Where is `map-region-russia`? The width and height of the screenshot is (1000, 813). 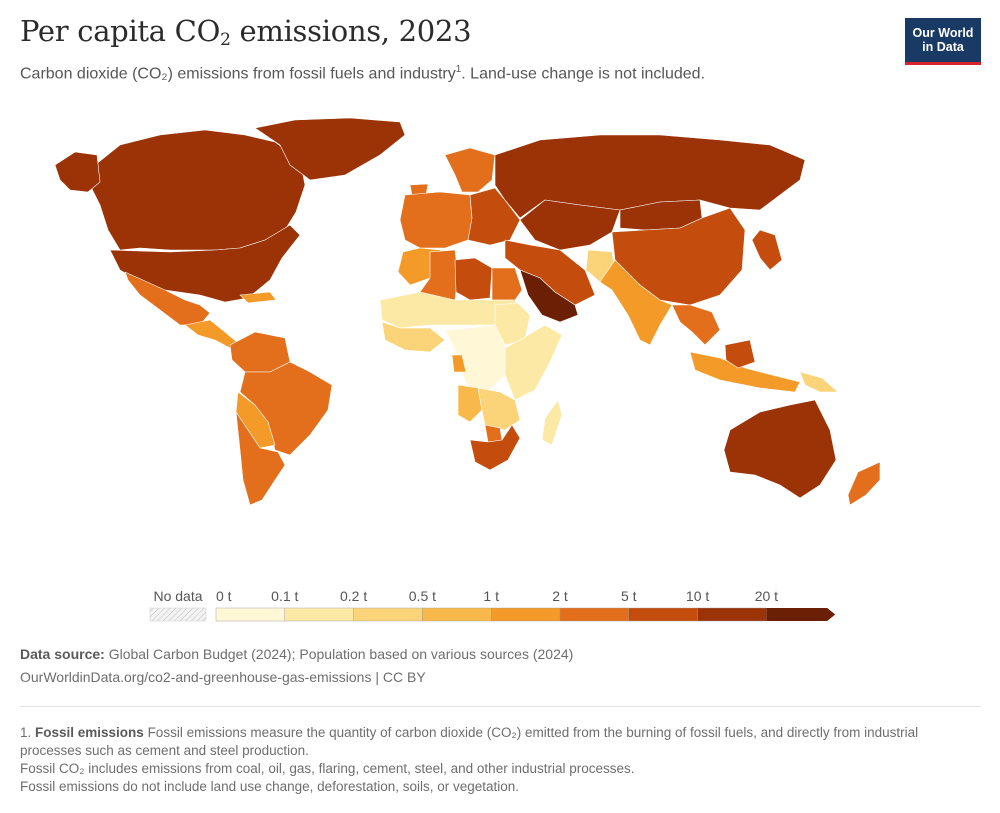
map-region-russia is located at coordinates (650, 176).